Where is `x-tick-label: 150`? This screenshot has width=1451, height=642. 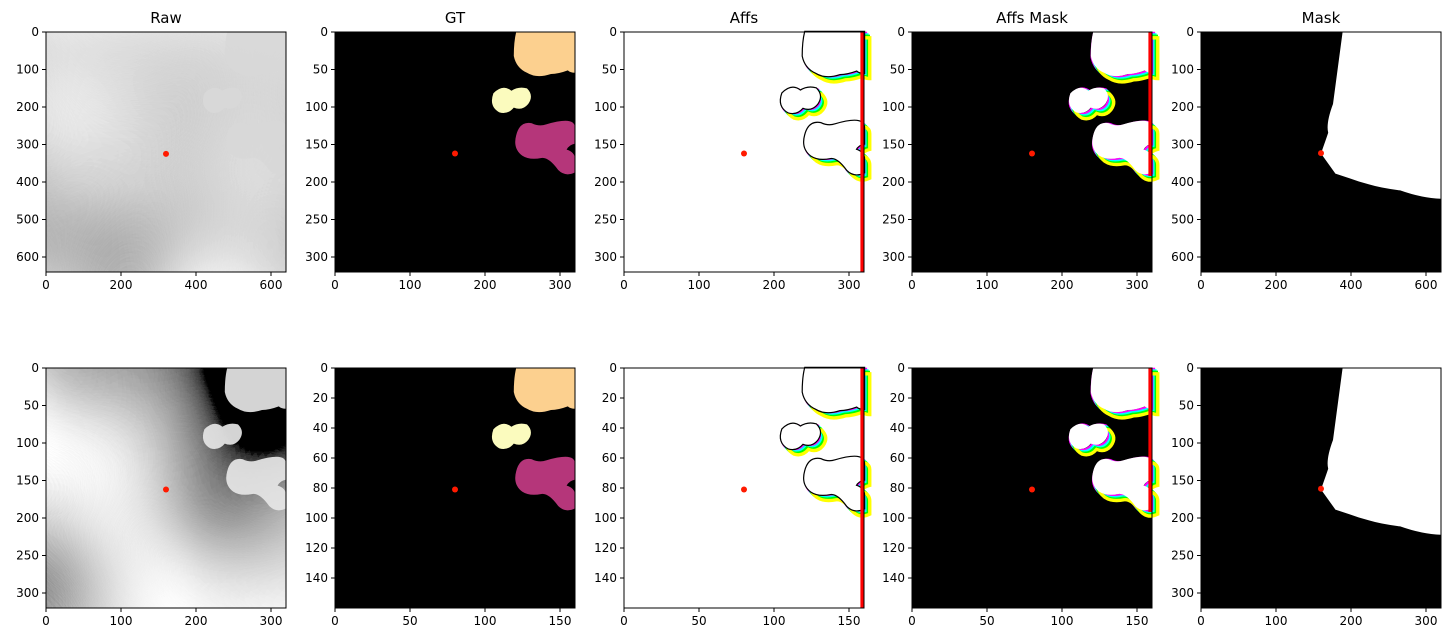
x-tick-label: 150 is located at coordinates (849, 621).